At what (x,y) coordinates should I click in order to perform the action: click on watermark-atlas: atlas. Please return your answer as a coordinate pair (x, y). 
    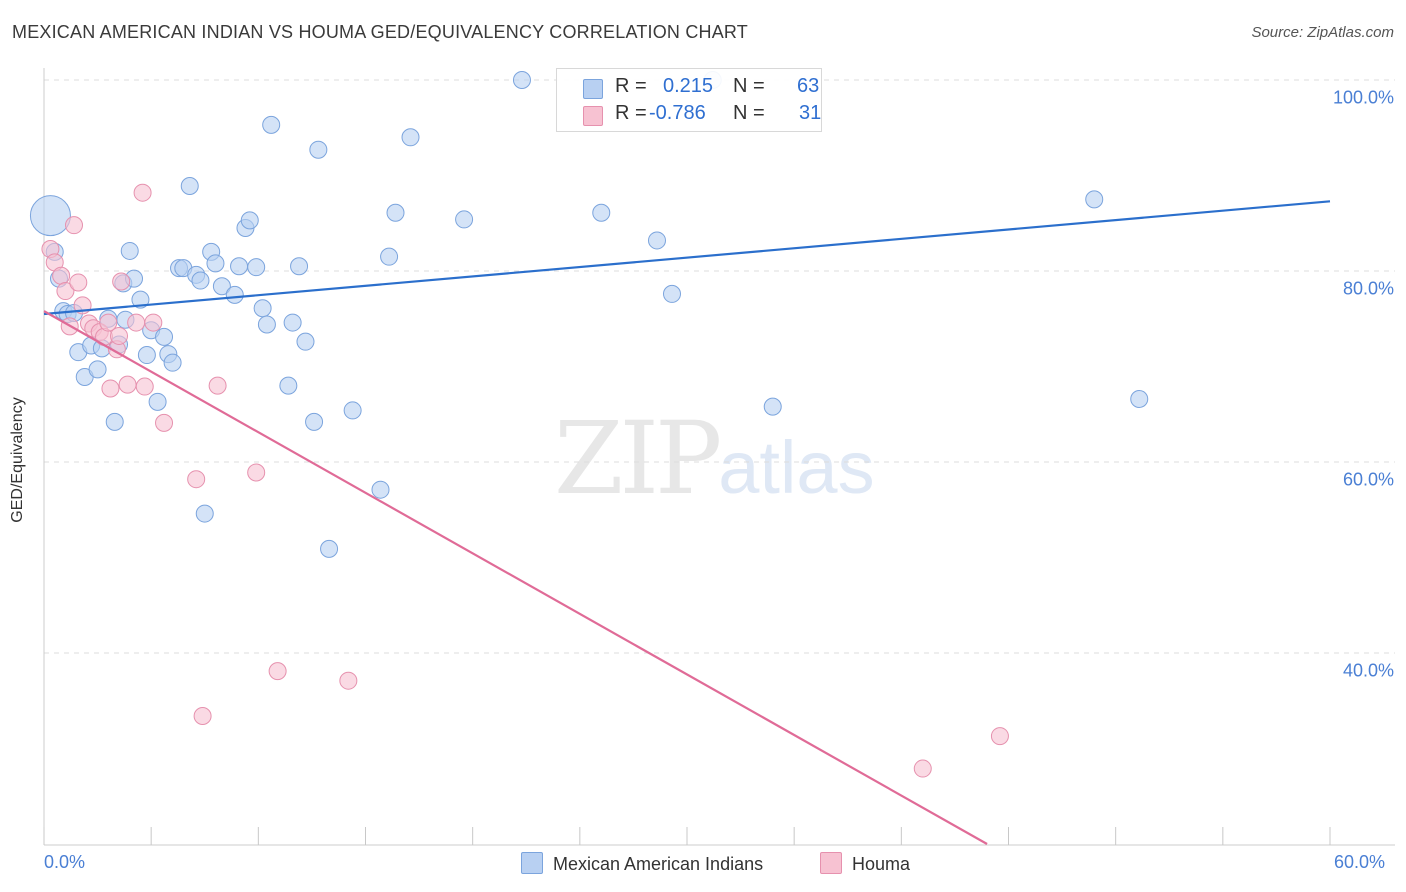
    Looking at the image, I should click on (796, 467).